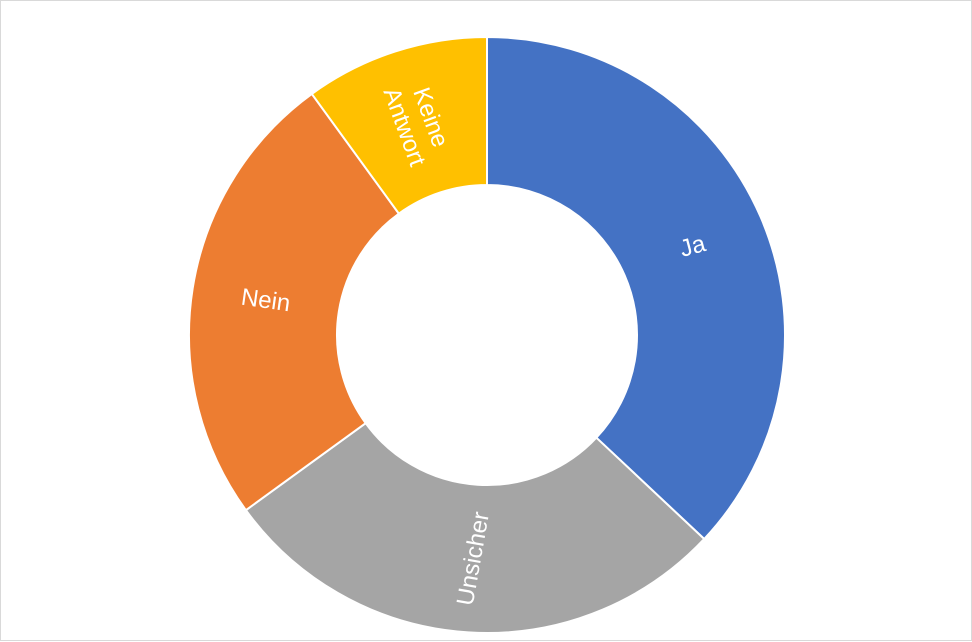  I want to click on slice-nein, so click(294, 302).